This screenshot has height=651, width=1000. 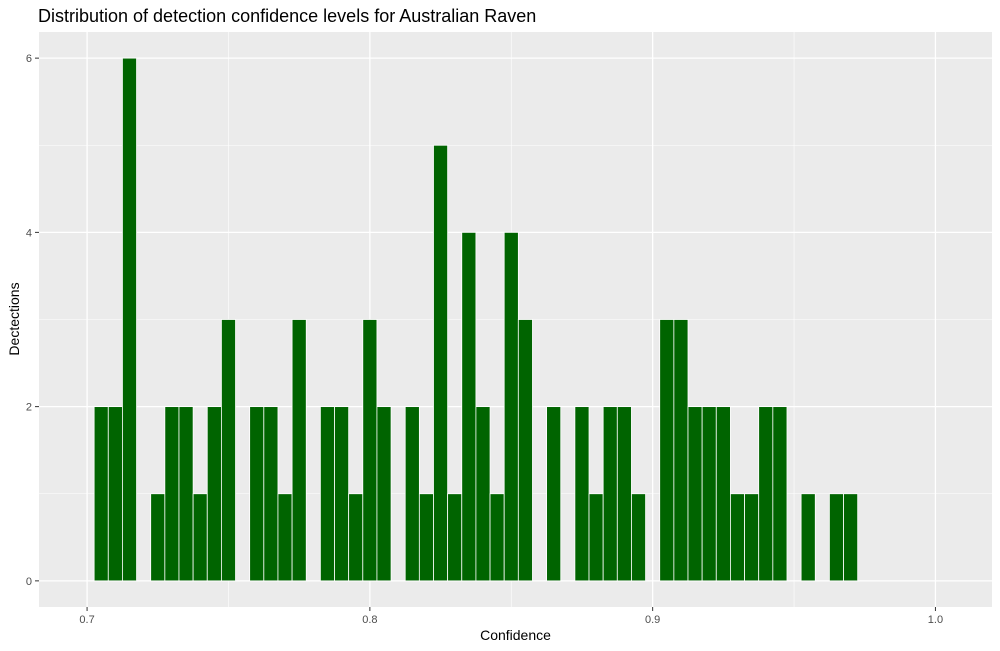 I want to click on y-tick-label: 6, so click(x=29, y=59).